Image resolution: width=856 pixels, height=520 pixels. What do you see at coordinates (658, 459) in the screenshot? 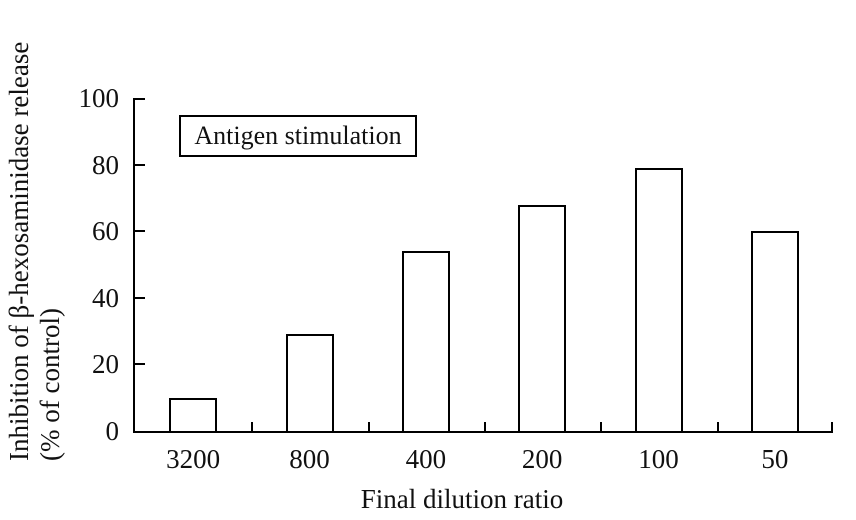
I see `x-tick-label: 100` at bounding box center [658, 459].